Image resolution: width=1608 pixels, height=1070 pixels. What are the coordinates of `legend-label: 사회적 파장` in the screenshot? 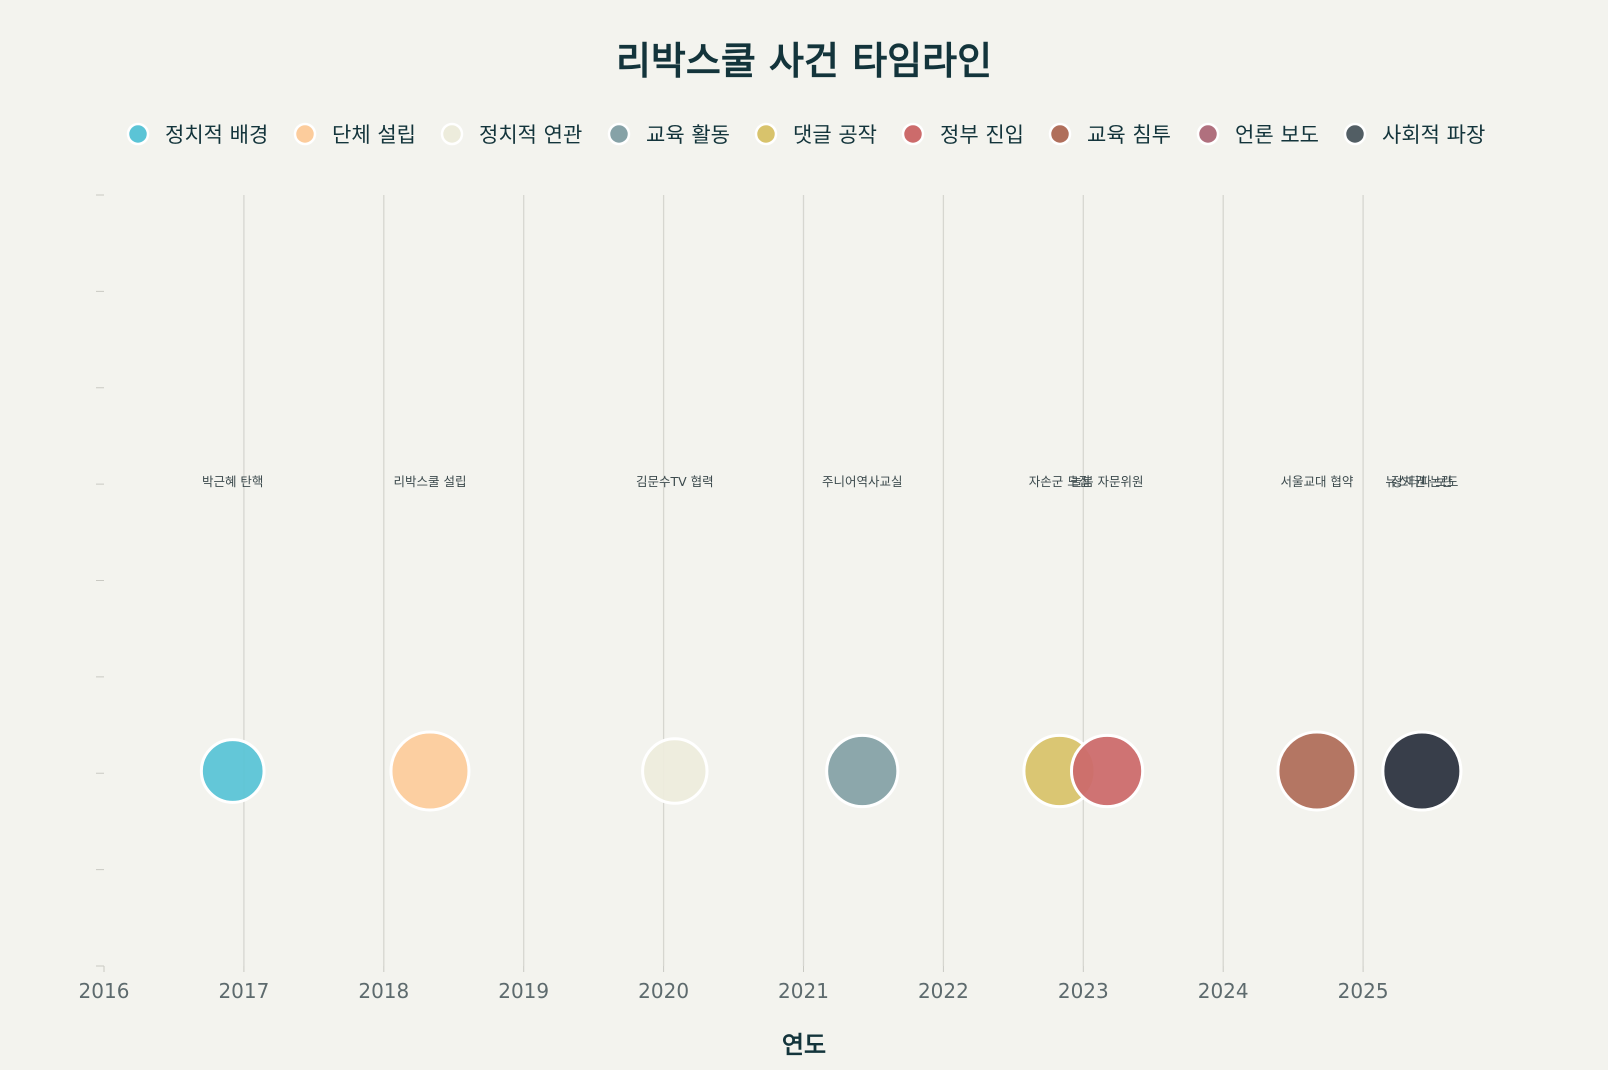 It's located at (1433, 135).